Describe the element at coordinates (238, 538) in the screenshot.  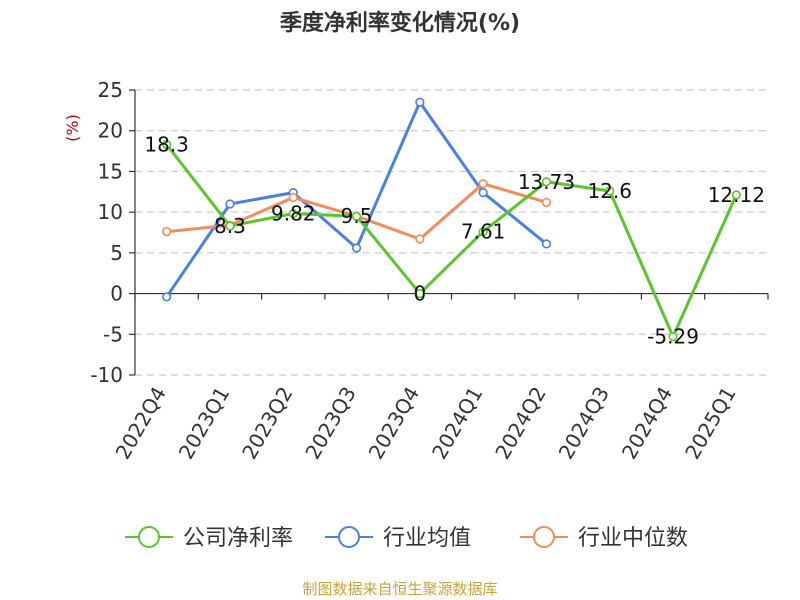
I see `legend-label: 公司净利率` at that location.